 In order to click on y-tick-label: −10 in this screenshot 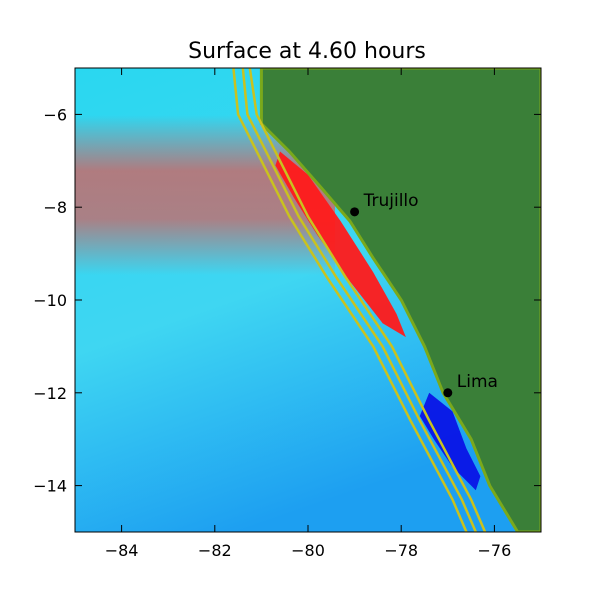, I will do `click(50, 300)`.